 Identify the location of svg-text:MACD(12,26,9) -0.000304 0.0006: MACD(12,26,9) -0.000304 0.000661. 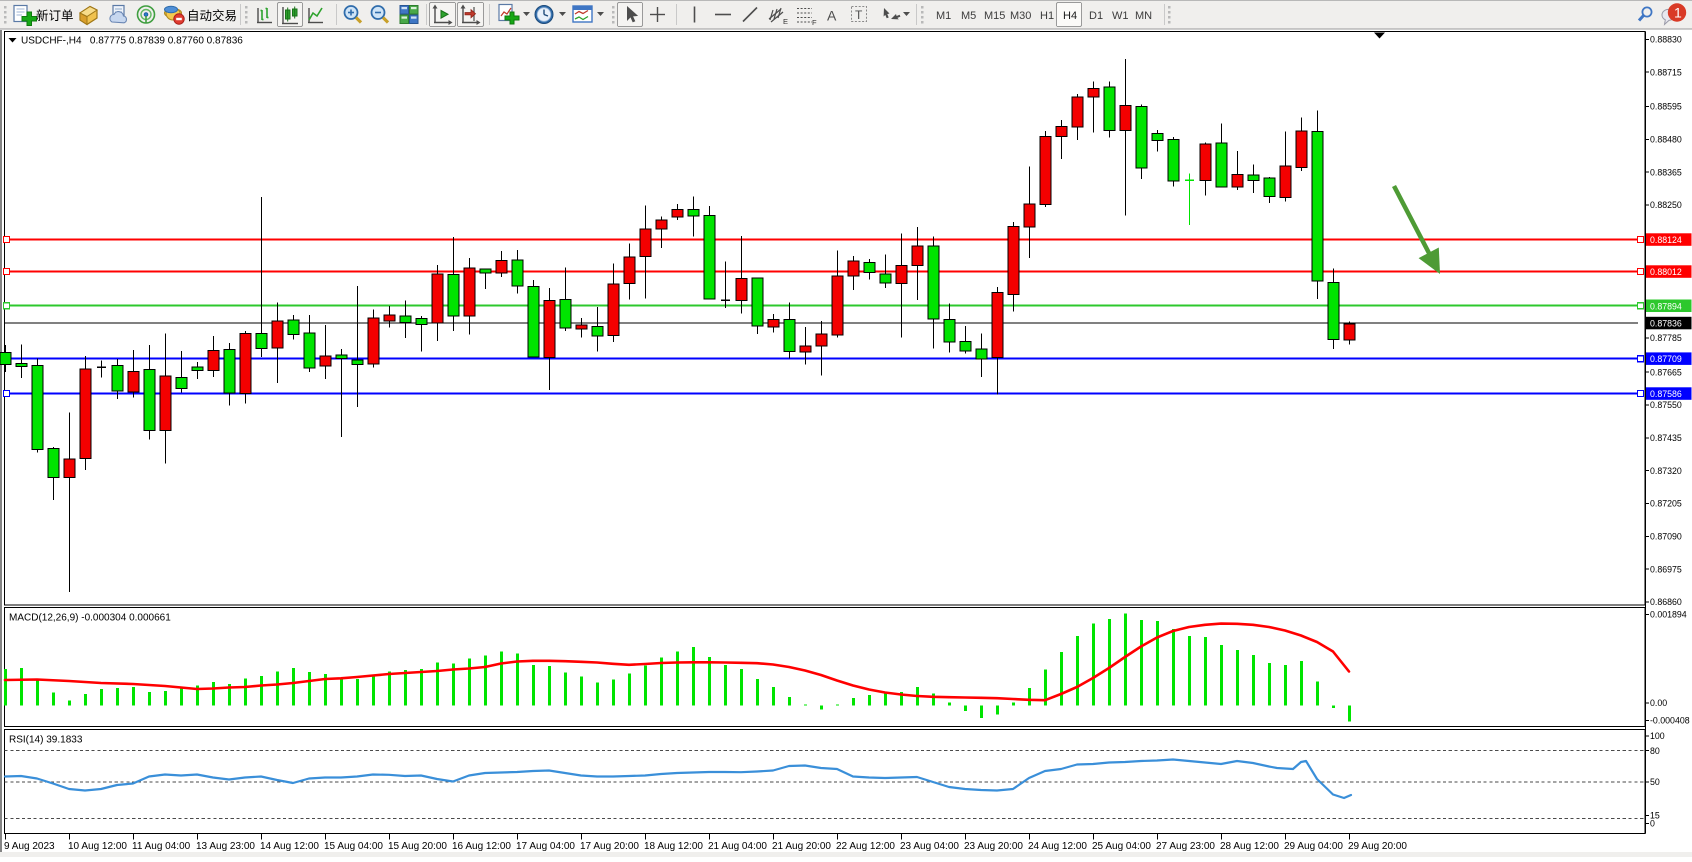
(90, 618).